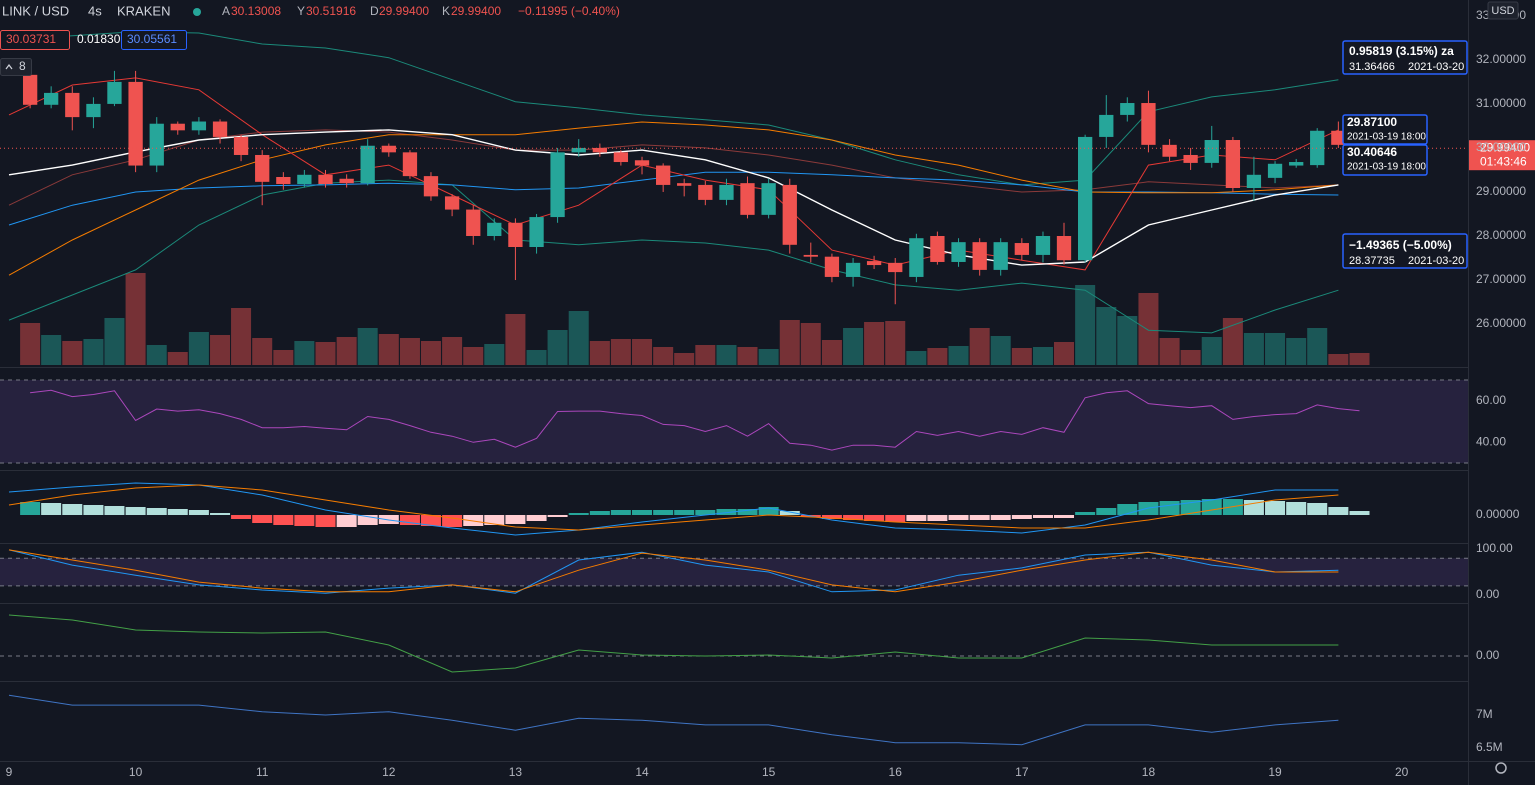 The height and width of the screenshot is (785, 1535). Describe the element at coordinates (1503, 10) in the screenshot. I see `currency-box` at that location.